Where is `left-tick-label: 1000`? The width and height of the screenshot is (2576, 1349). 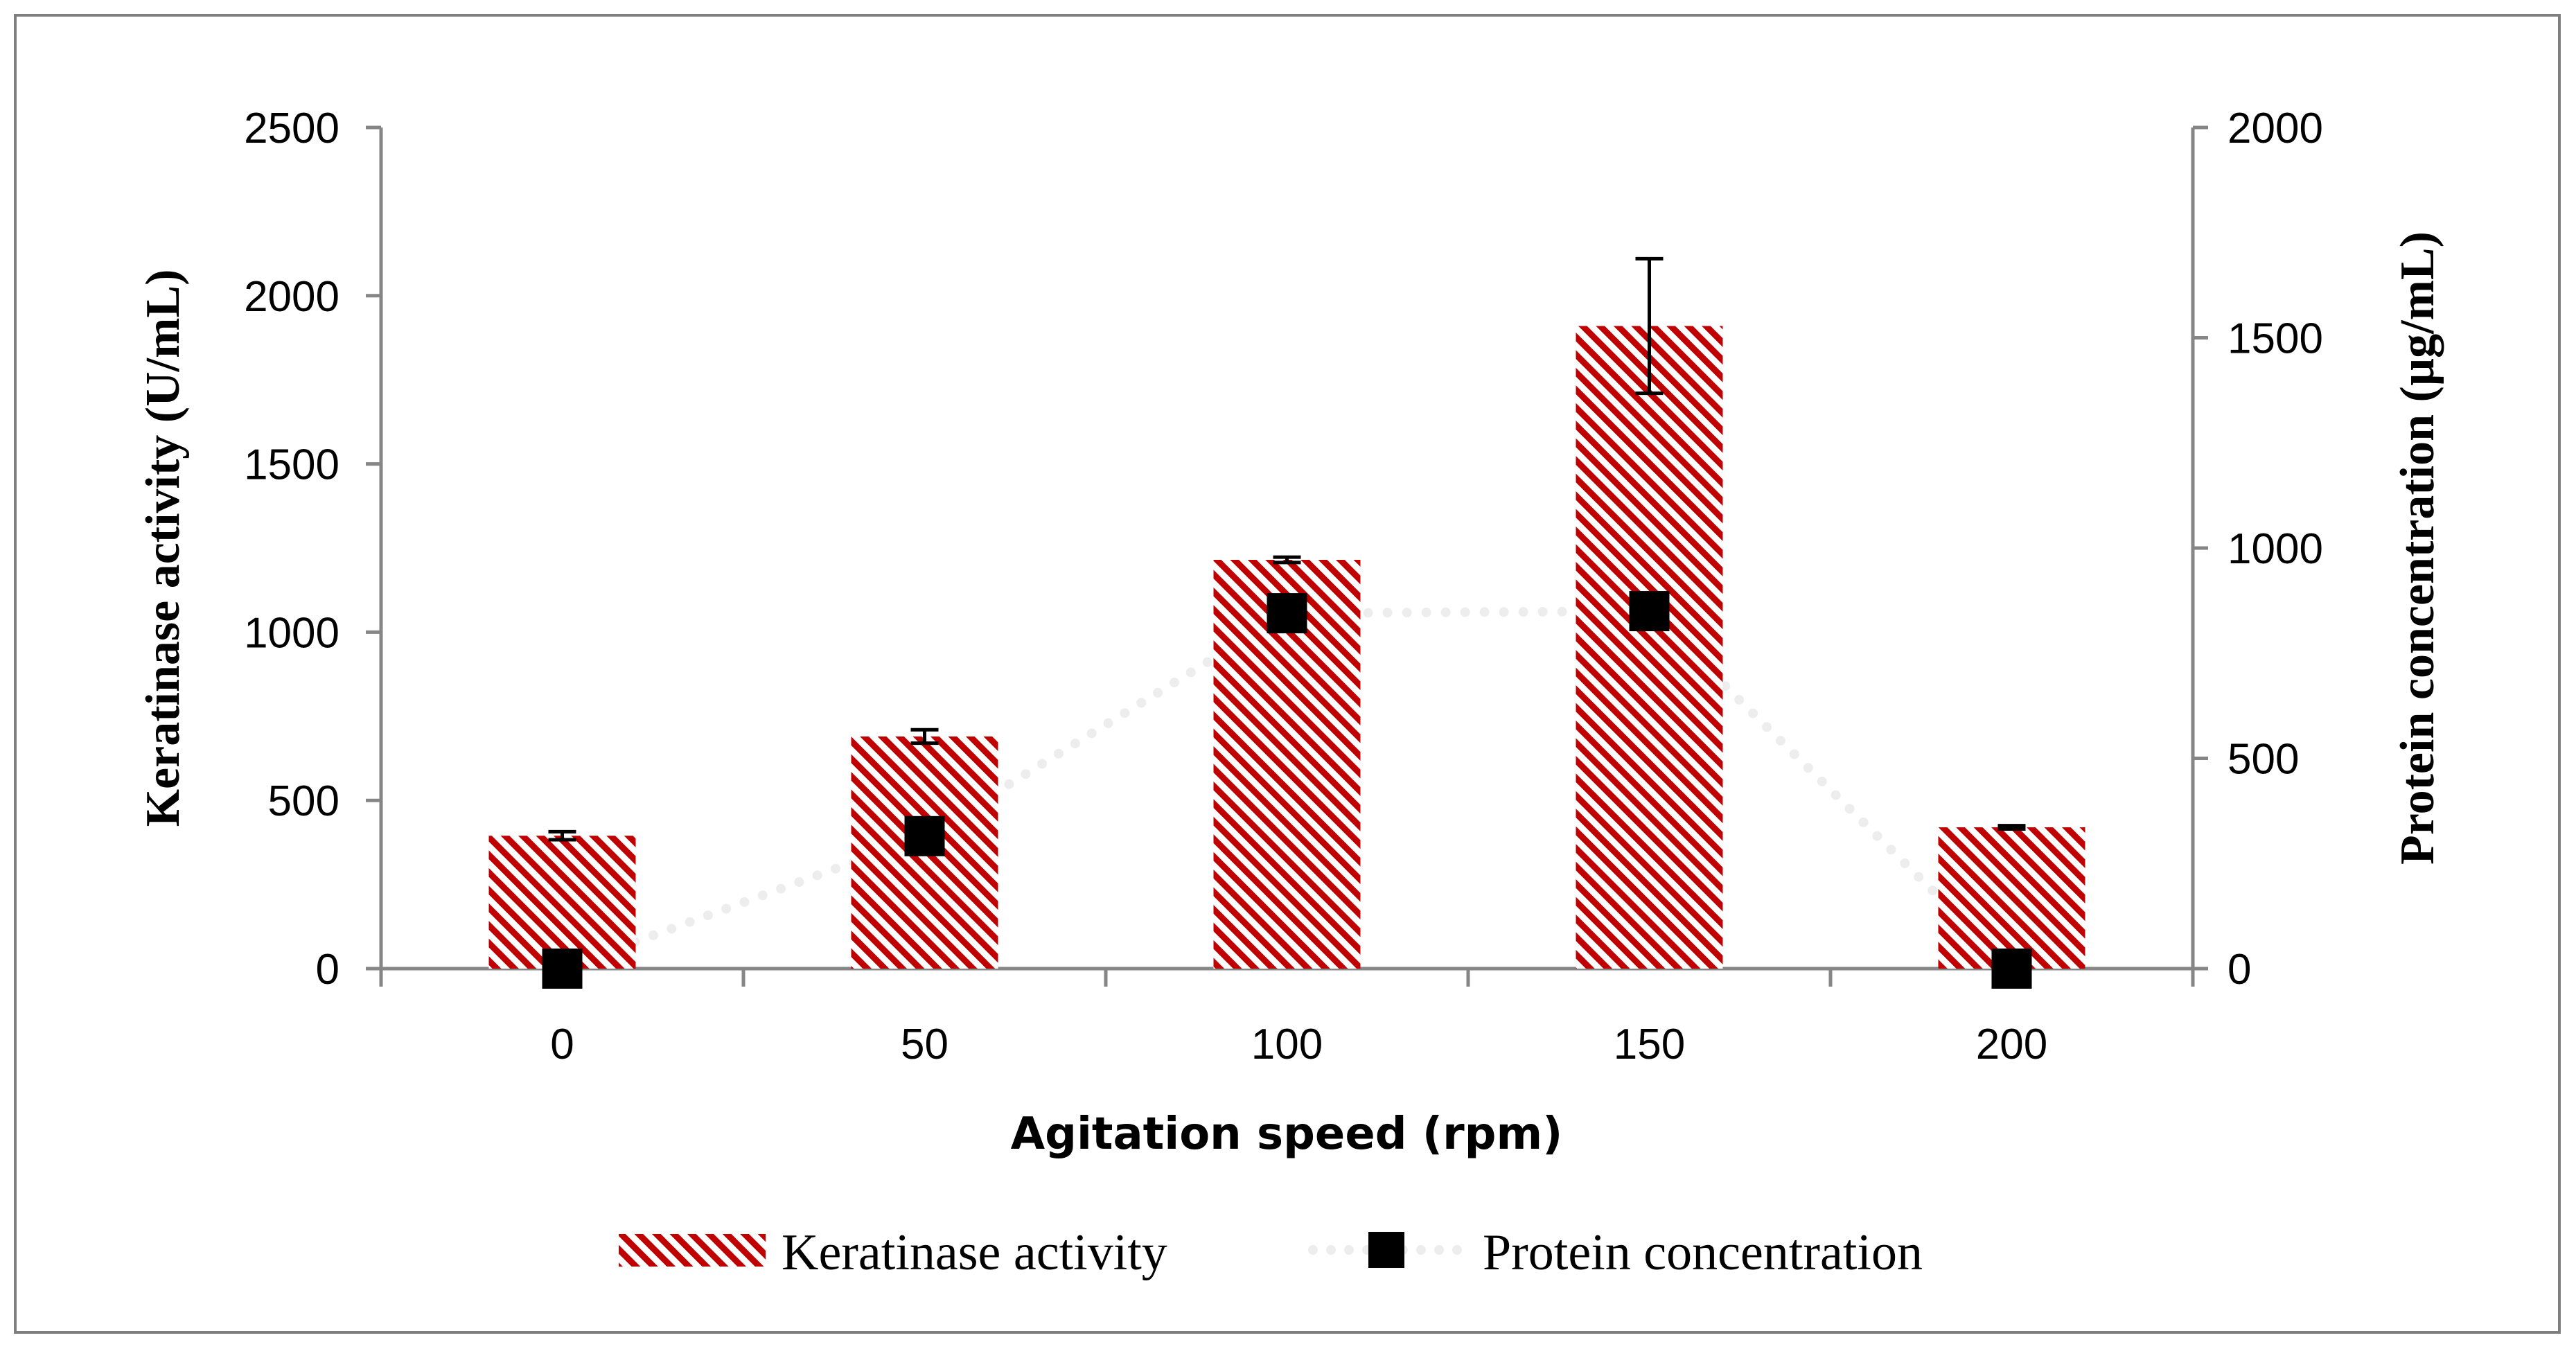 left-tick-label: 1000 is located at coordinates (291, 633).